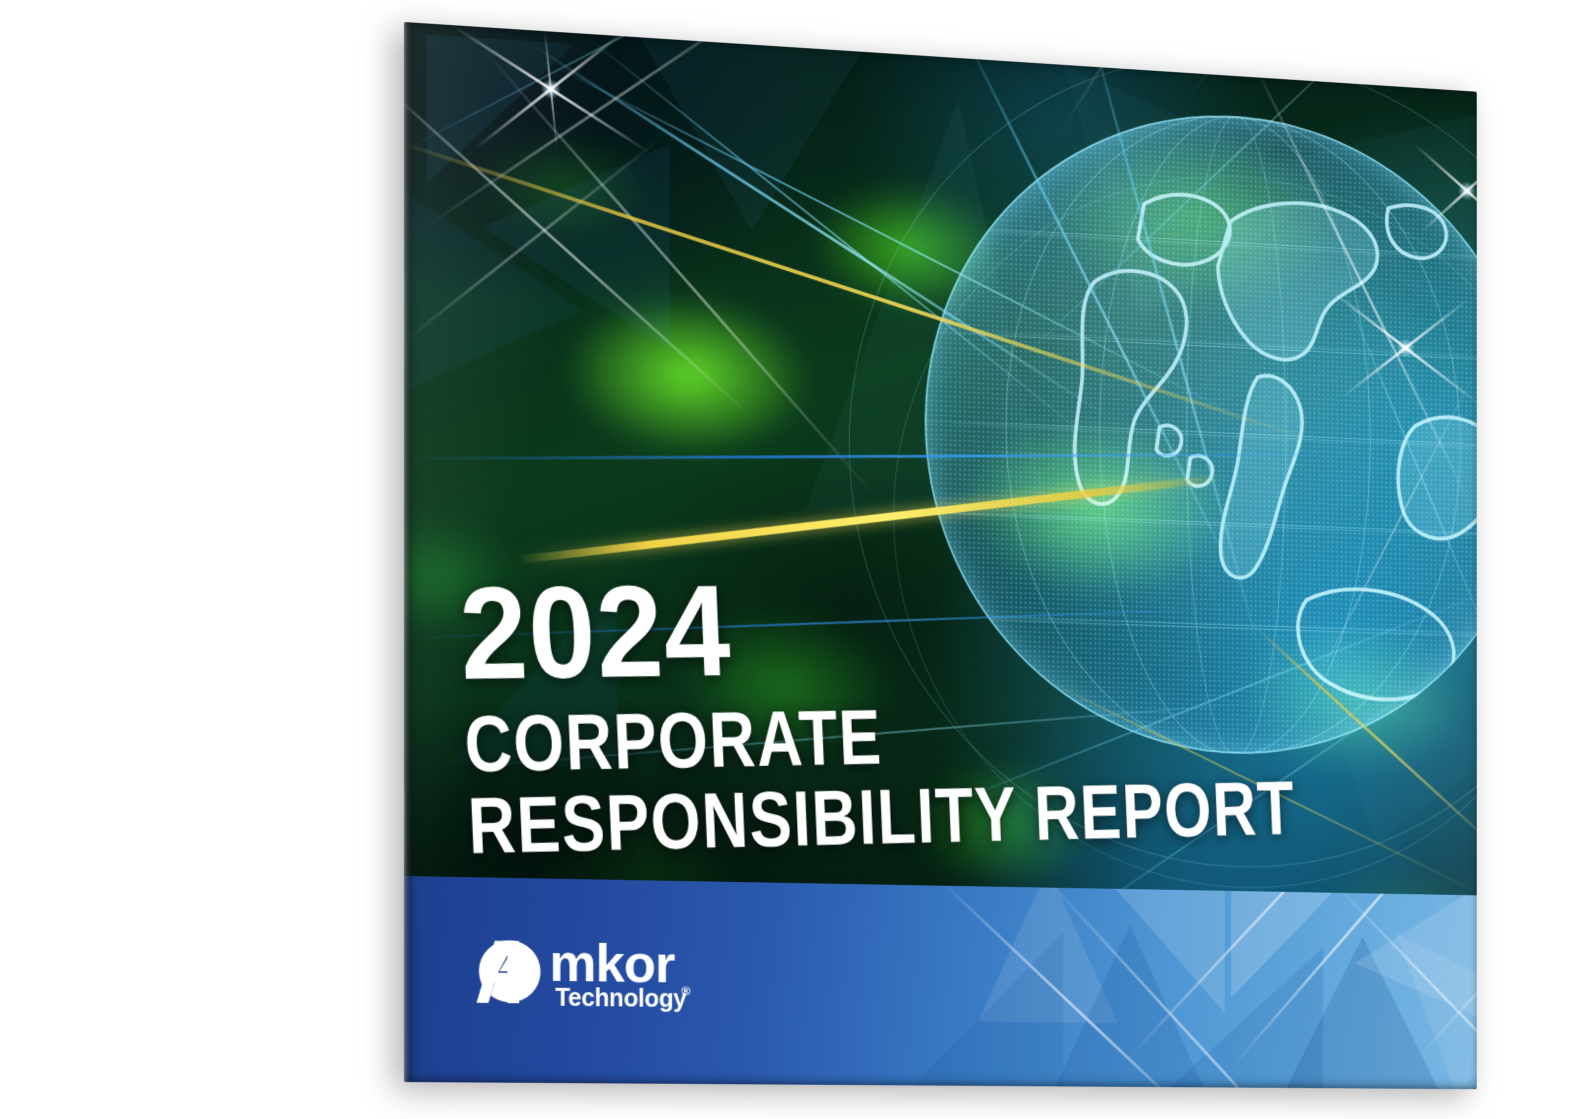  I want to click on amkor-tagline: Technology, so click(621, 998).